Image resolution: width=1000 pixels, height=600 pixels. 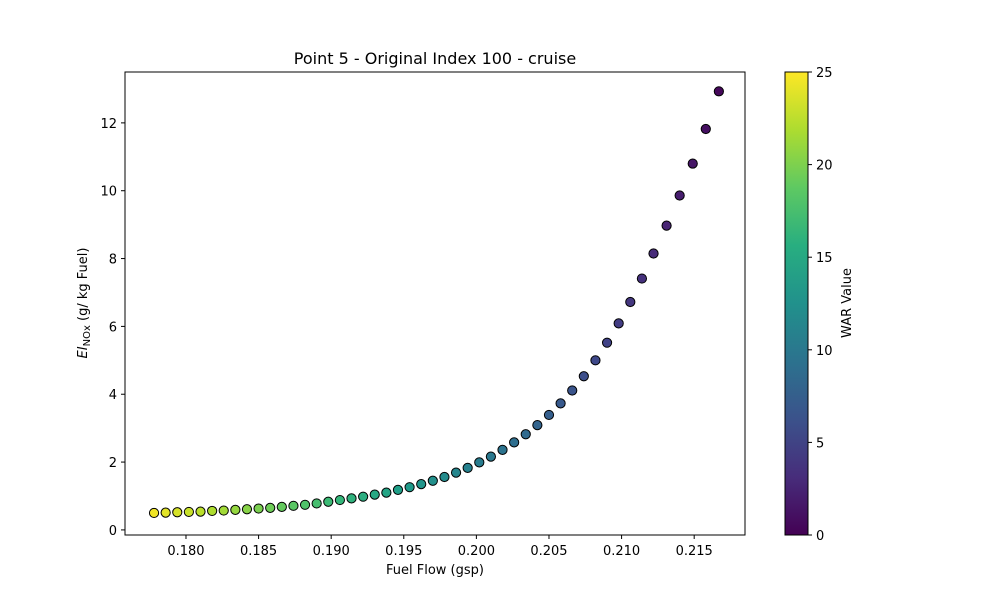 What do you see at coordinates (621, 551) in the screenshot?
I see `x-tick-label: 0.210` at bounding box center [621, 551].